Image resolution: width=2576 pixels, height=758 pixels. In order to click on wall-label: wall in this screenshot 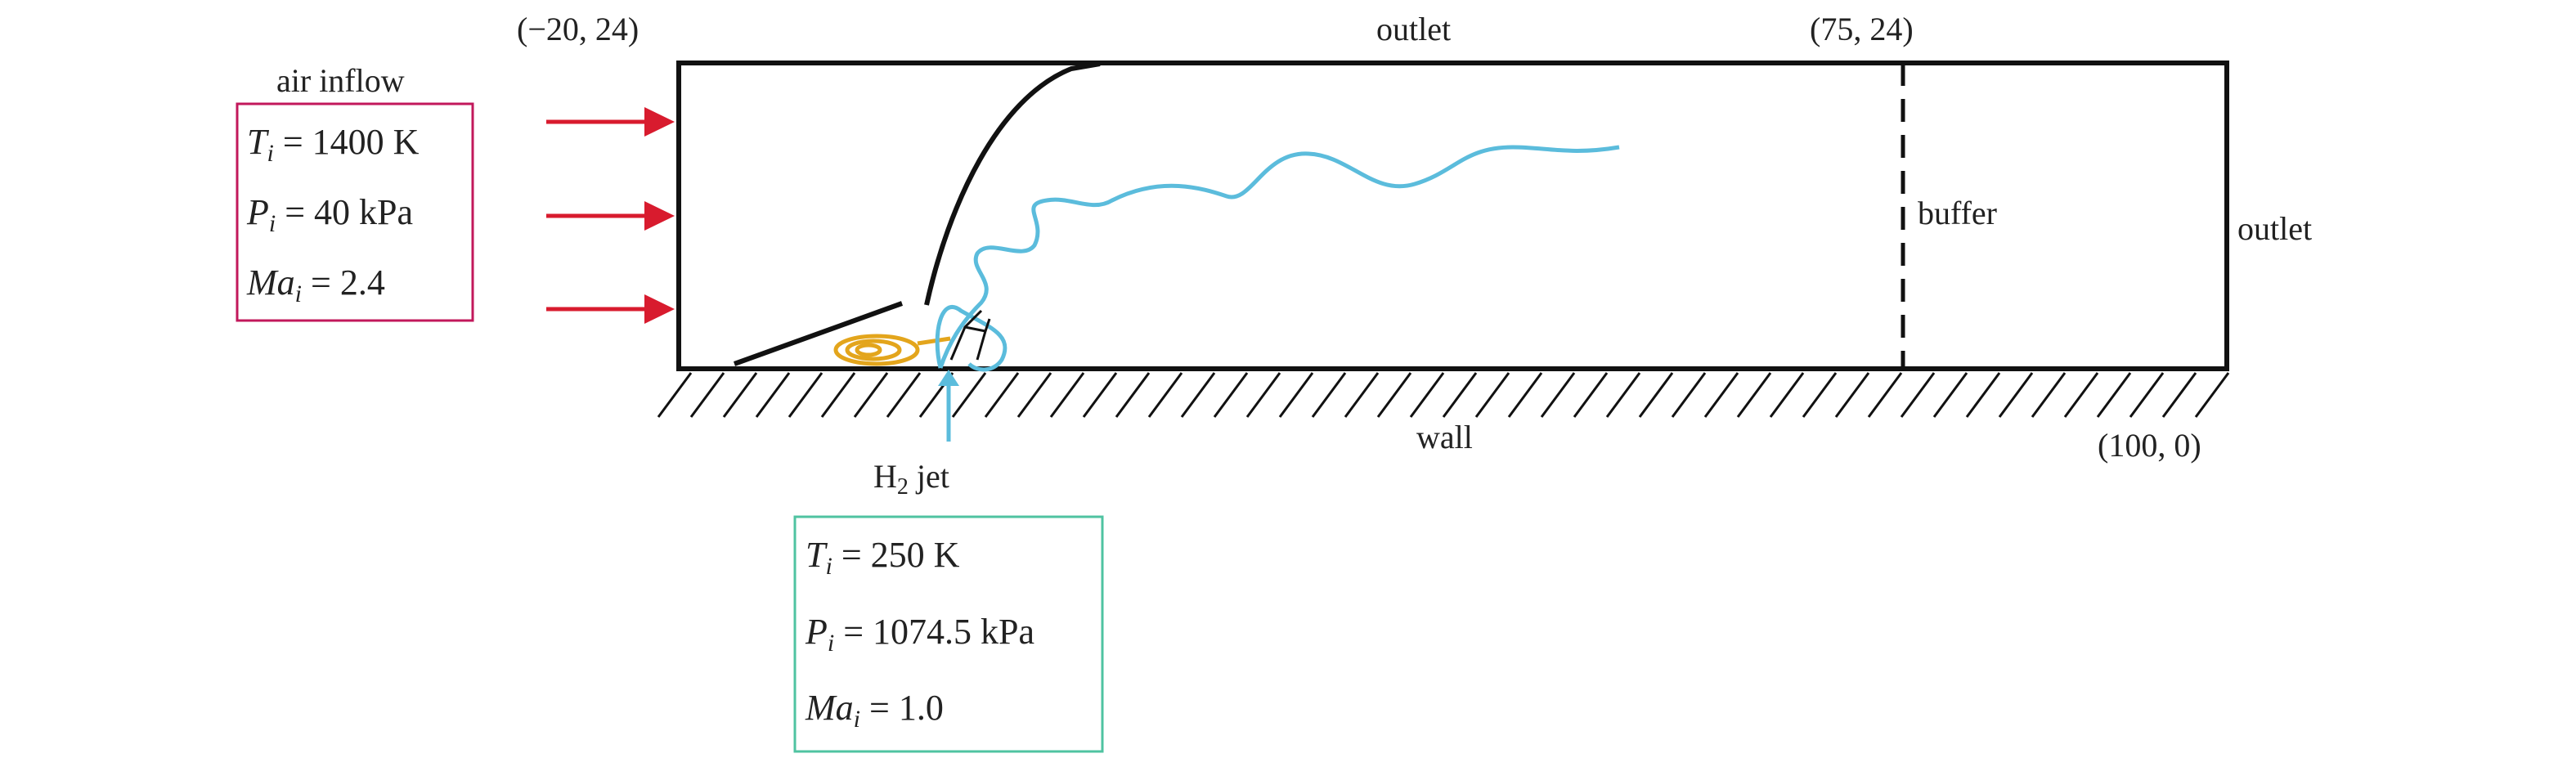, I will do `click(1445, 437)`.